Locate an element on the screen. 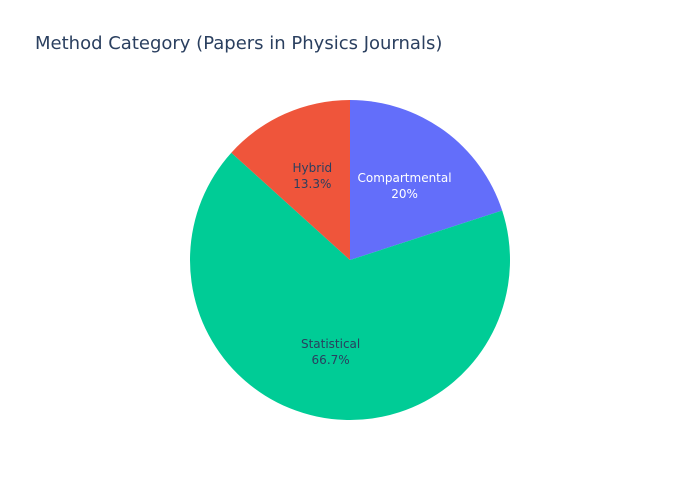 Image resolution: width=700 pixels, height=500 pixels. pie-slice-compartmental is located at coordinates (426, 180).